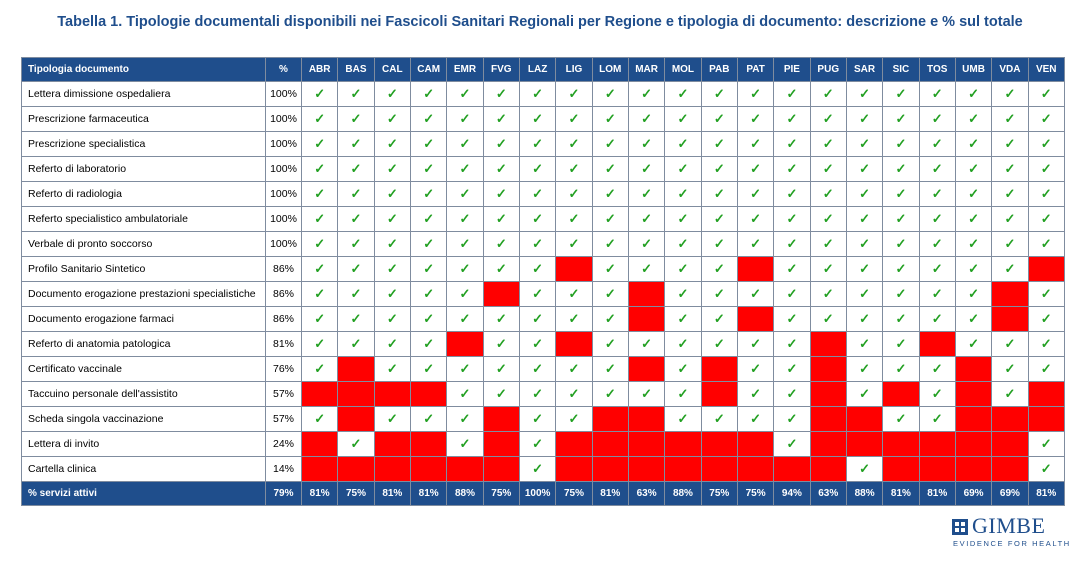  I want to click on logo-tagline: EVIDENCE FOR HEALTH, so click(1012, 543).